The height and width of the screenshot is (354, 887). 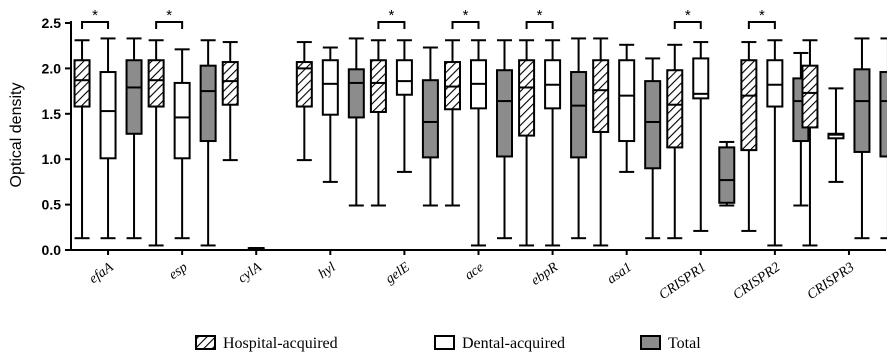 I want to click on box-hyl-hospital, so click(x=304, y=101).